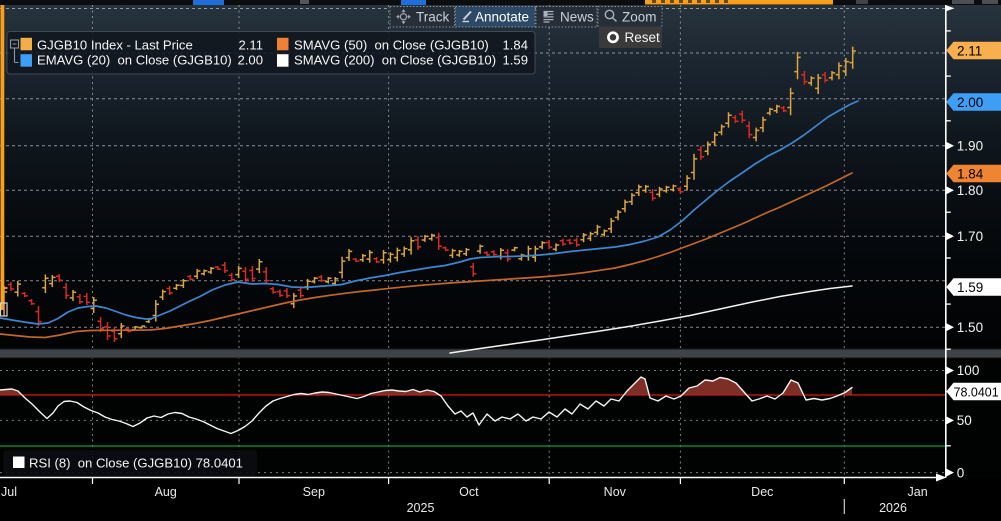 The width and height of the screenshot is (1001, 521). Describe the element at coordinates (134, 60) in the screenshot. I see `svg-text: EMAVG (20) on Close (GJGB10)` at that location.